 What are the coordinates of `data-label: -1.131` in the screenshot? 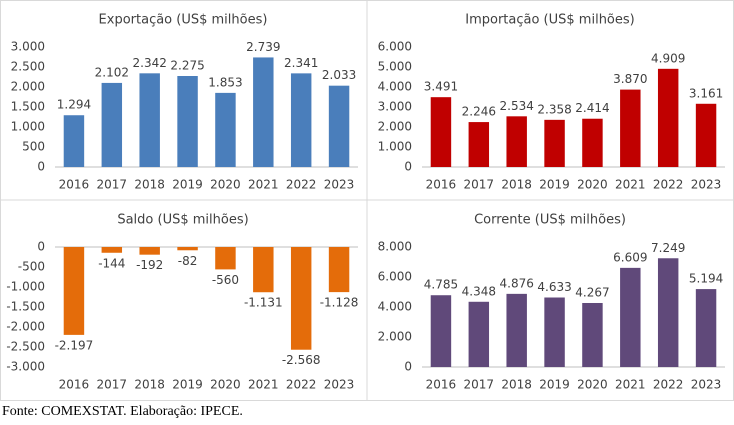 It's located at (263, 303).